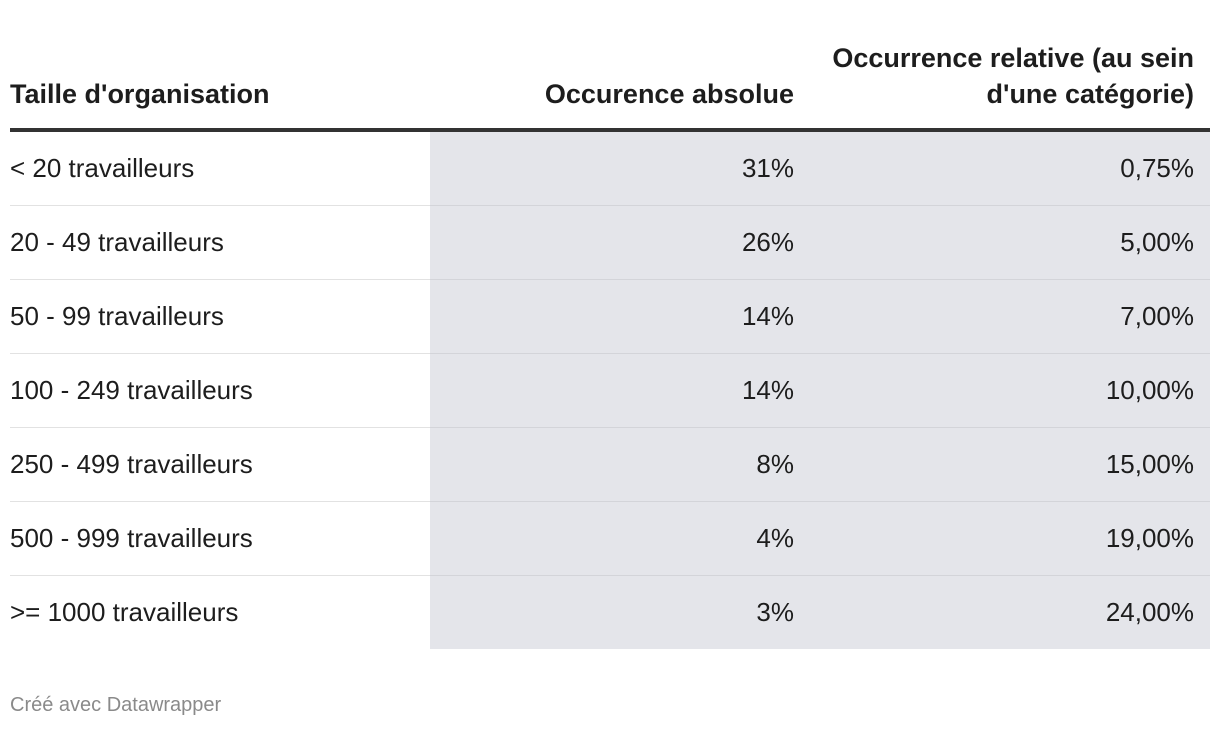 The width and height of the screenshot is (1220, 730). I want to click on relative-value-cell: 0,75%, so click(1010, 168).